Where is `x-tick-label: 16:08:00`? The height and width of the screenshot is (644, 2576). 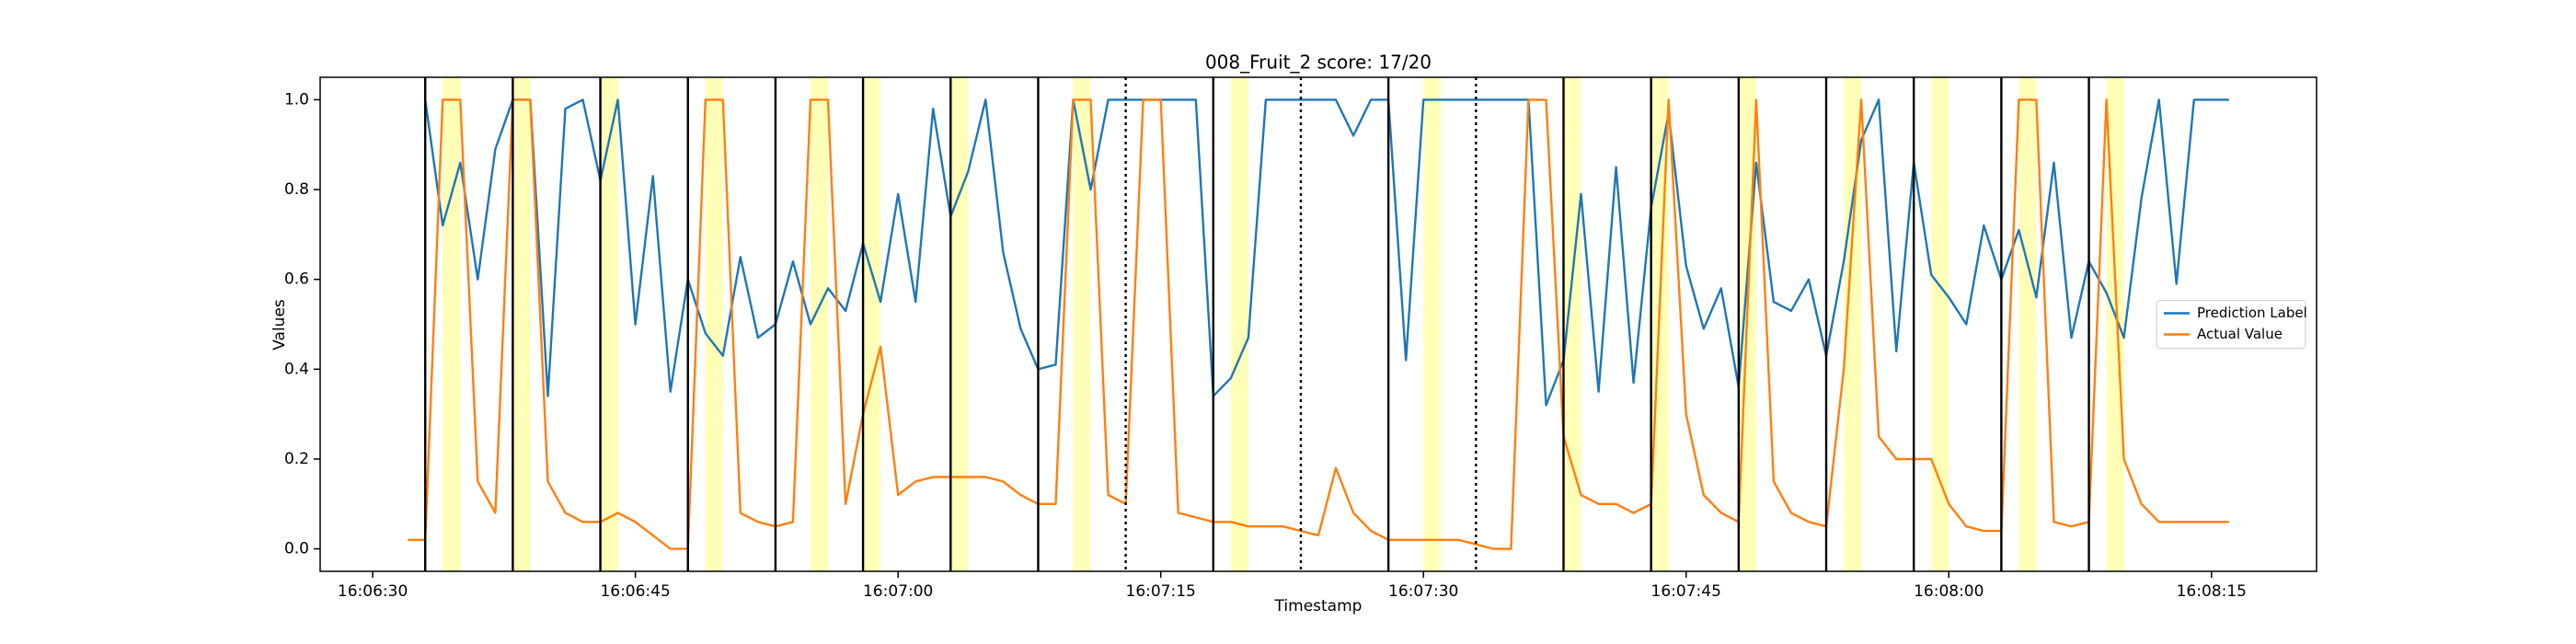
x-tick-label: 16:08:00 is located at coordinates (1949, 591).